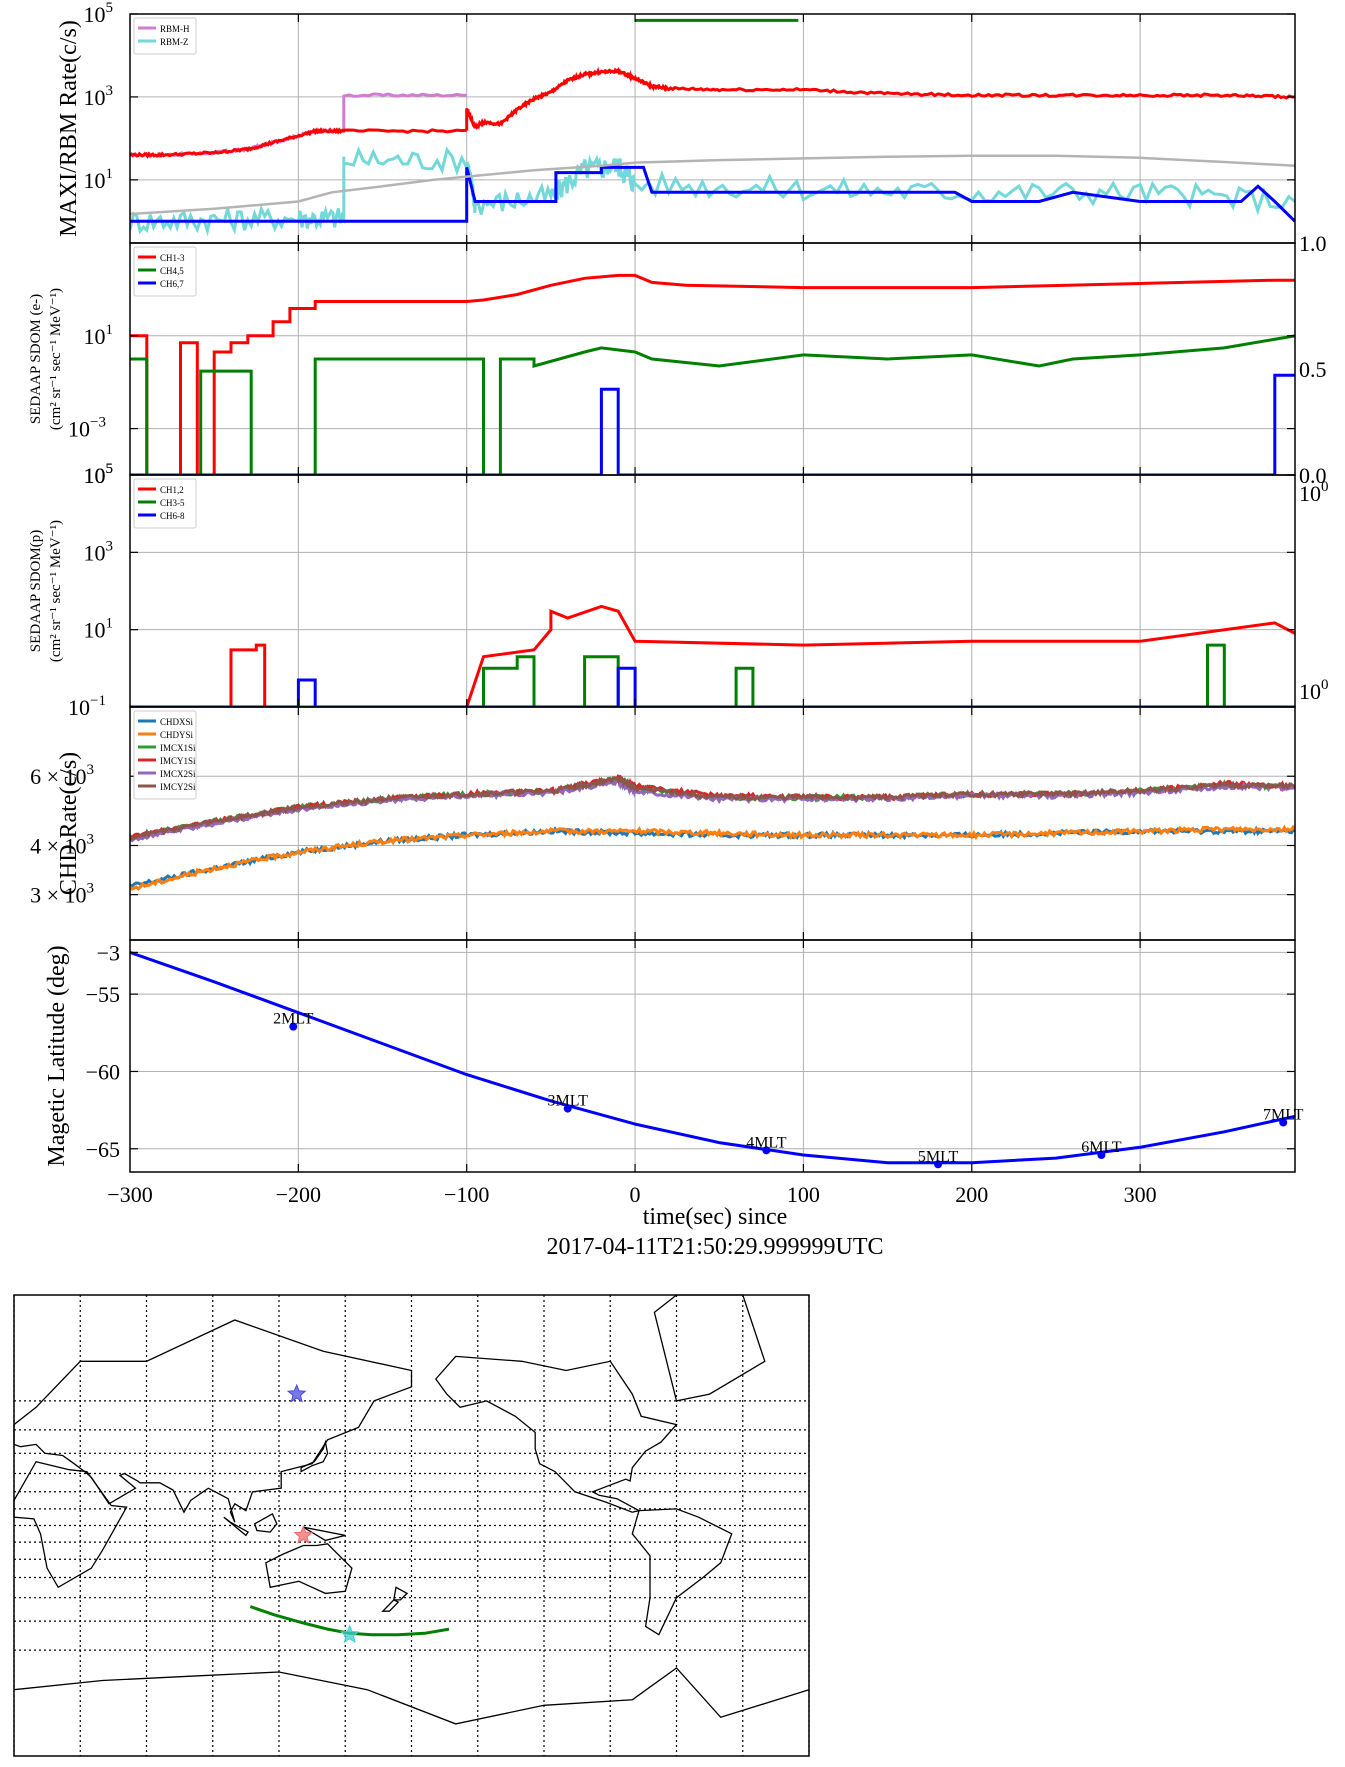 The height and width of the screenshot is (1767, 1345). What do you see at coordinates (99, 551) in the screenshot?
I see `y-tick-label: 10³` at bounding box center [99, 551].